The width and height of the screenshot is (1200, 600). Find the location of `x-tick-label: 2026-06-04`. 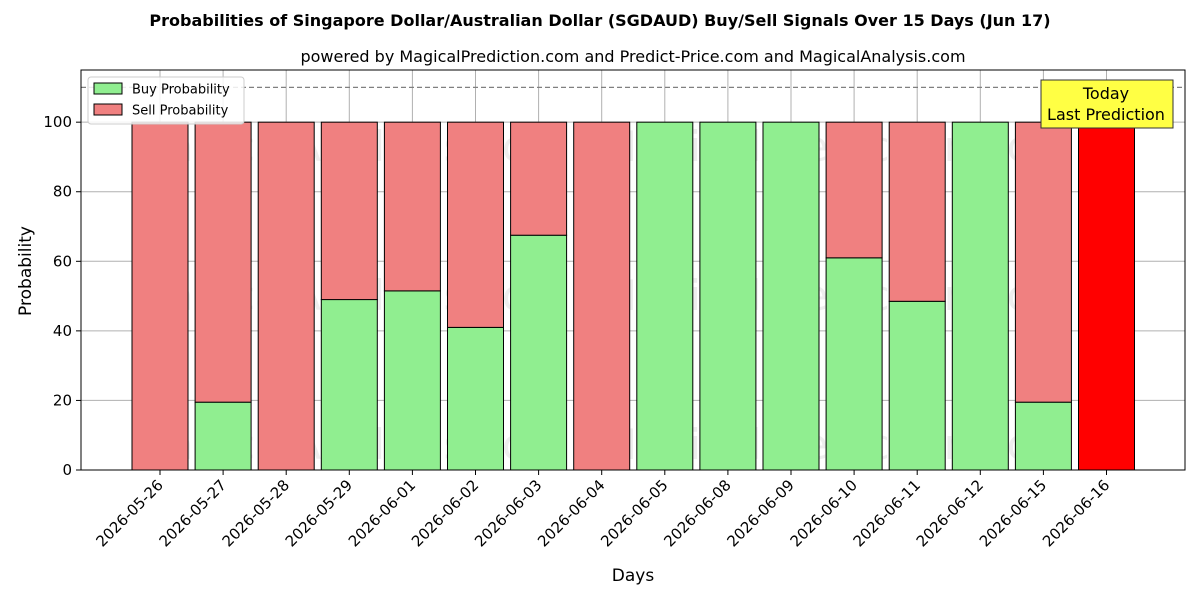

x-tick-label: 2026-06-04 is located at coordinates (571, 513).